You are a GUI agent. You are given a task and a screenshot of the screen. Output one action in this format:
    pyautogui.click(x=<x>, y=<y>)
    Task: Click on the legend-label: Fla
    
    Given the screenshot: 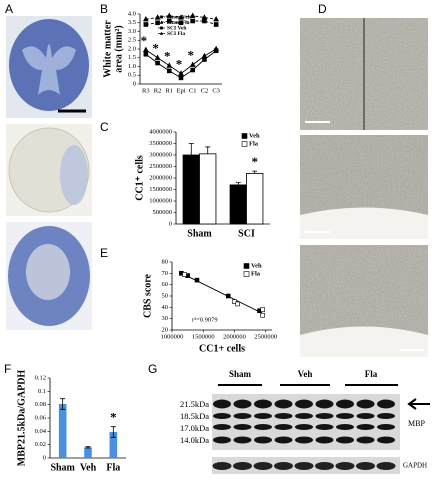 What is the action you would take?
    pyautogui.click(x=254, y=143)
    